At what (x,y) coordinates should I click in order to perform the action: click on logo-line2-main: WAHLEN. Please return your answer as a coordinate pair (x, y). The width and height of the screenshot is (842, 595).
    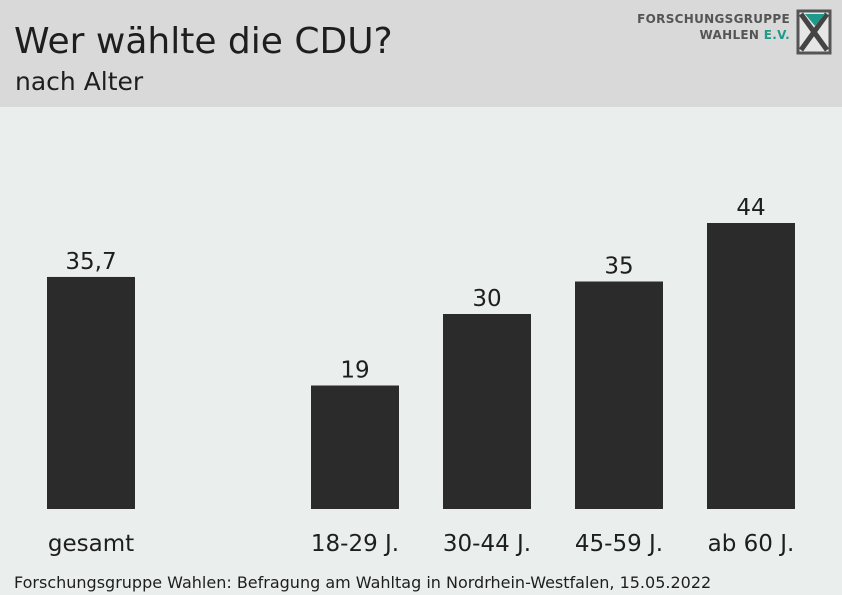
    Looking at the image, I should click on (731, 35).